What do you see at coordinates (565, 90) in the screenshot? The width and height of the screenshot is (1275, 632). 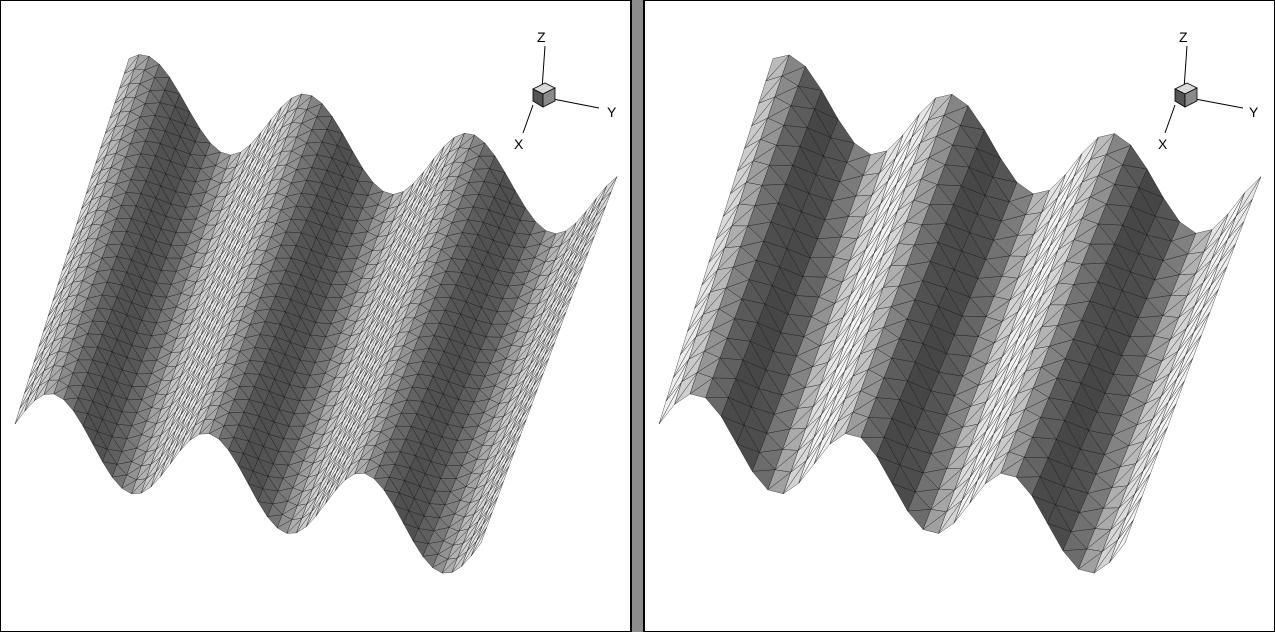 I see `axis-triad-left: Z Y X` at bounding box center [565, 90].